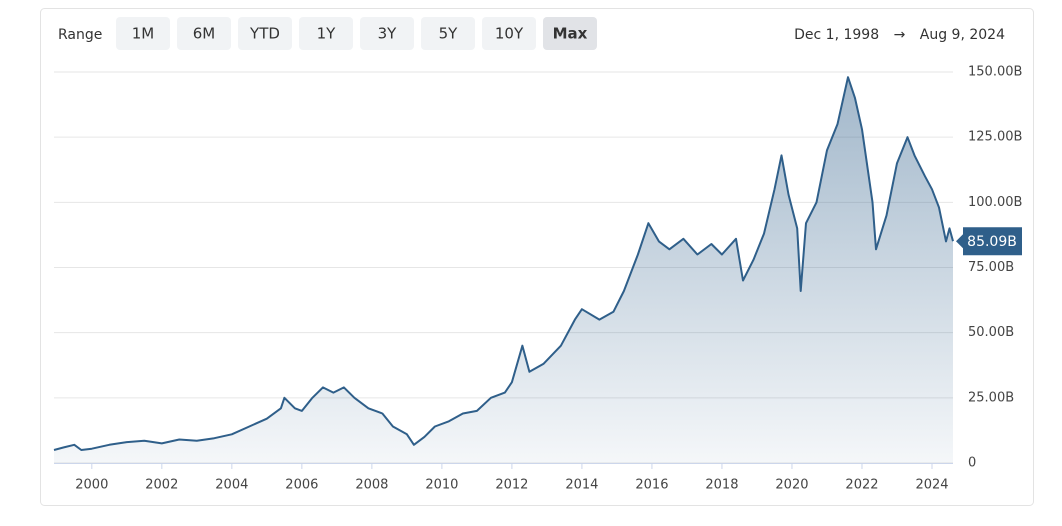  I want to click on x-tick-label: 2024, so click(931, 485).